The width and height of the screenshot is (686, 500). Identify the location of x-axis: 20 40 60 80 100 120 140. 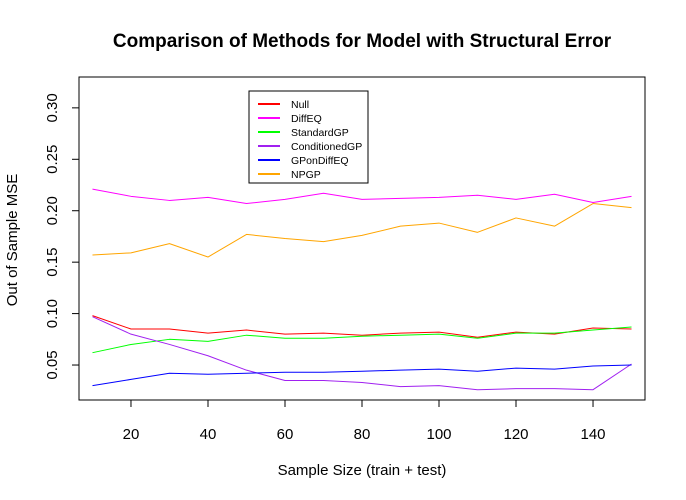
(364, 421).